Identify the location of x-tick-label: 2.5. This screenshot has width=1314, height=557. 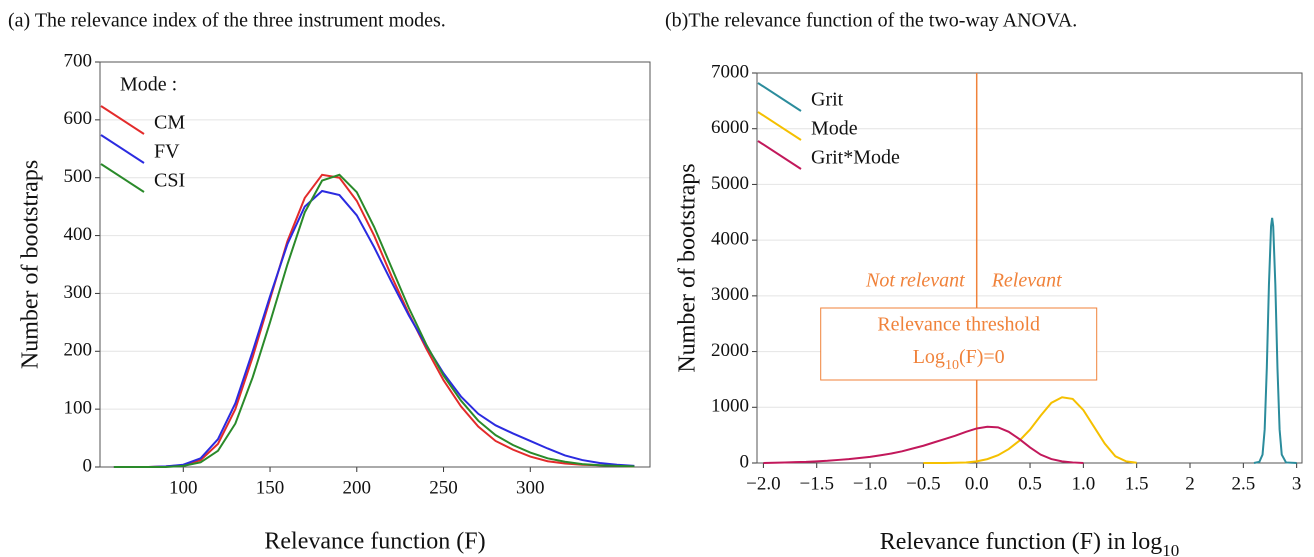
(1243, 483).